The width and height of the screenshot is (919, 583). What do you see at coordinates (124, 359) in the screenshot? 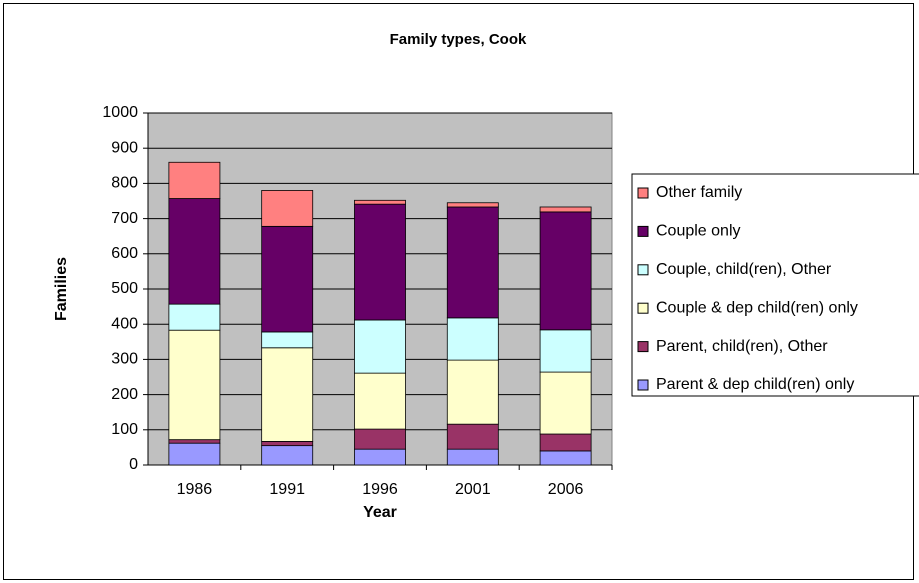
I see `y-tick-label: 300` at bounding box center [124, 359].